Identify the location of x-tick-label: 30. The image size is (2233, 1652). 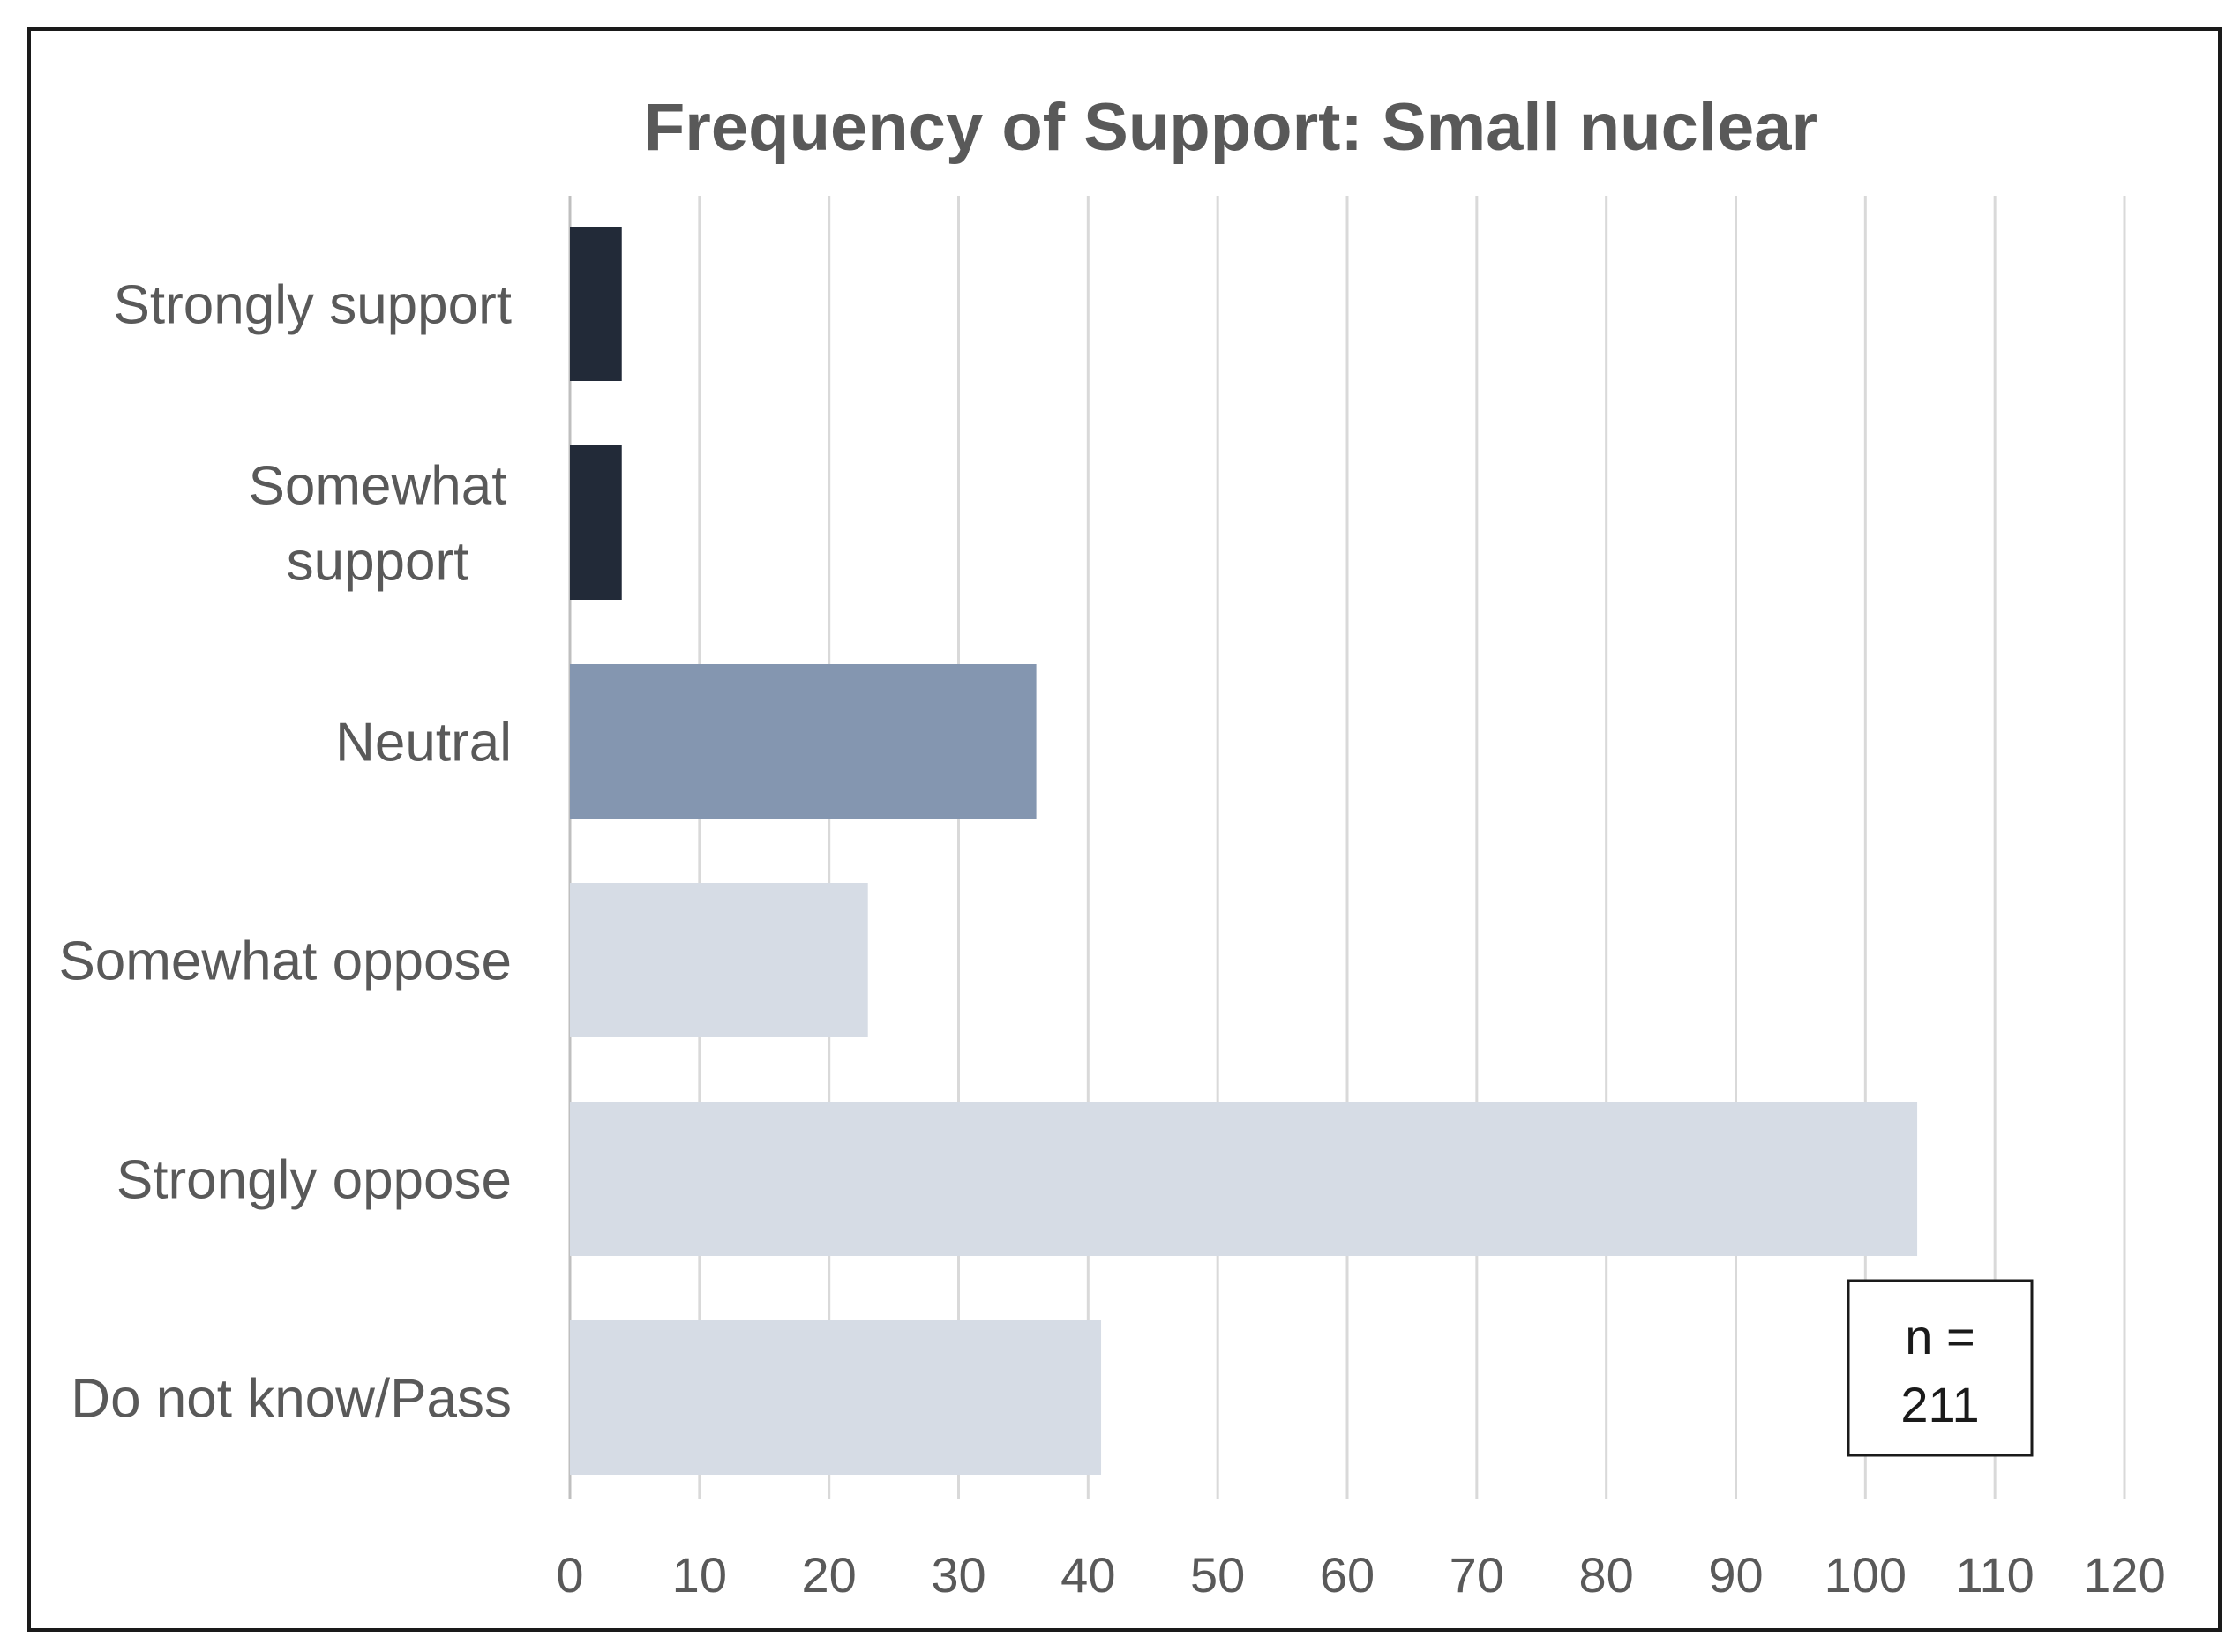
(958, 1575).